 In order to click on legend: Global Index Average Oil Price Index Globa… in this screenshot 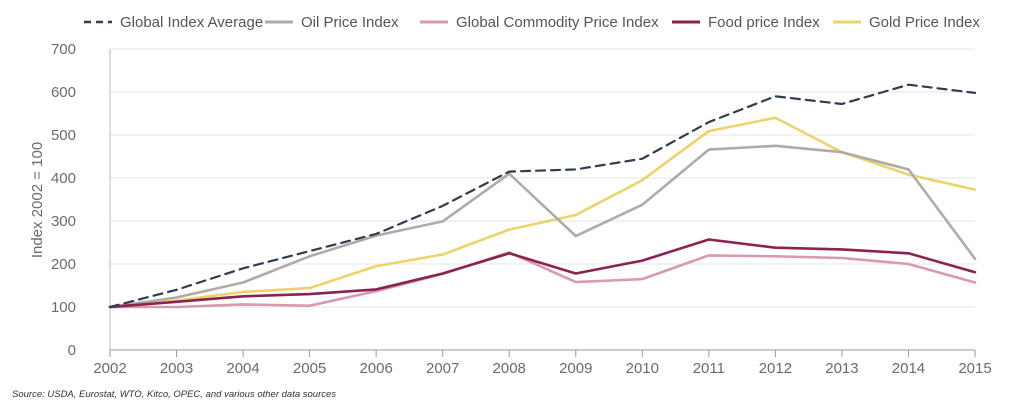, I will do `click(532, 22)`.